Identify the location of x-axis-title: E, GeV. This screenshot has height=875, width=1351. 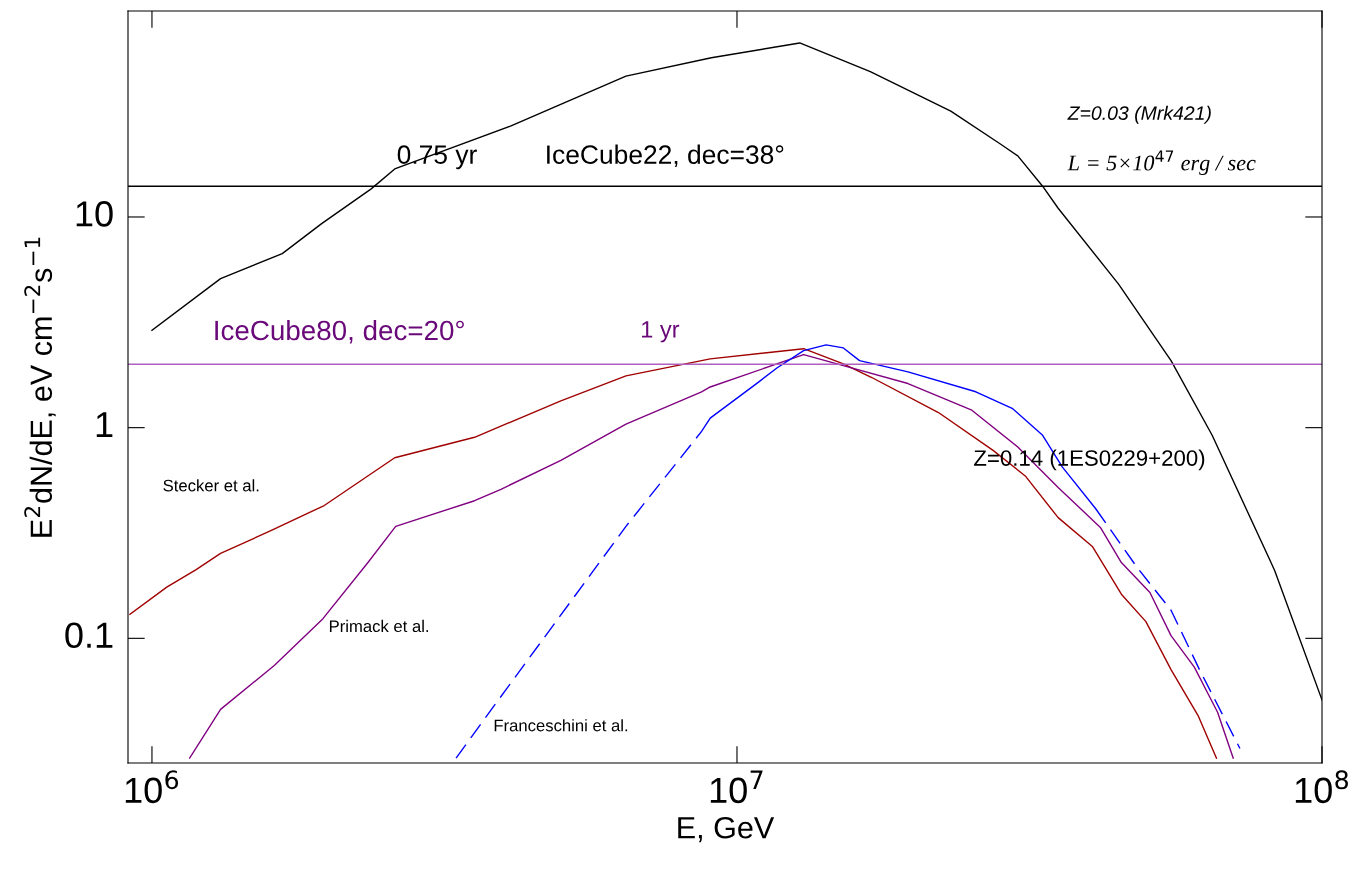
(726, 829).